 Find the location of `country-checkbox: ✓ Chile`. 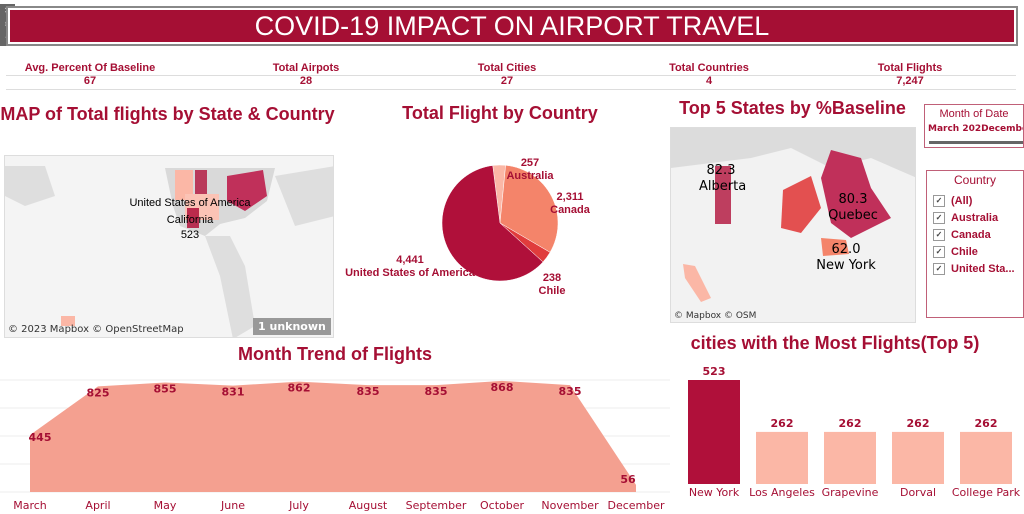

country-checkbox: ✓ Chile is located at coordinates (978, 251).